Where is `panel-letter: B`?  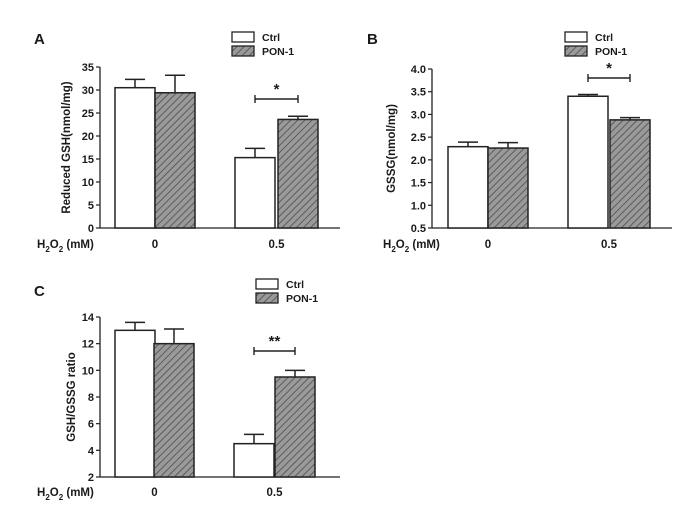
panel-letter: B is located at coordinates (372, 39).